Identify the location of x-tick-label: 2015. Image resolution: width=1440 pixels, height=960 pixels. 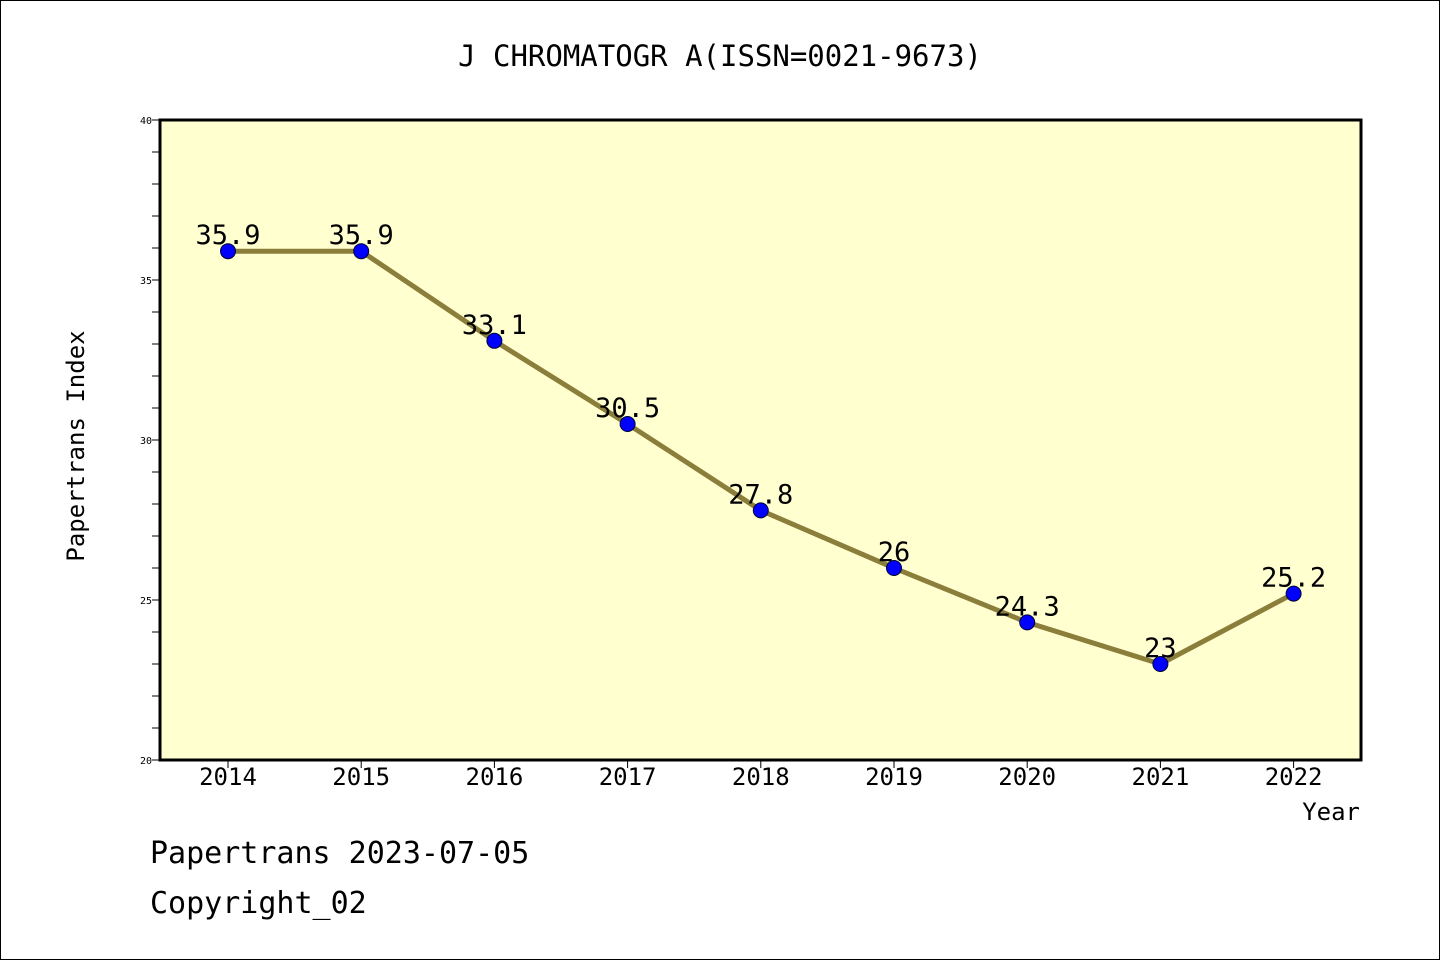
(361, 777).